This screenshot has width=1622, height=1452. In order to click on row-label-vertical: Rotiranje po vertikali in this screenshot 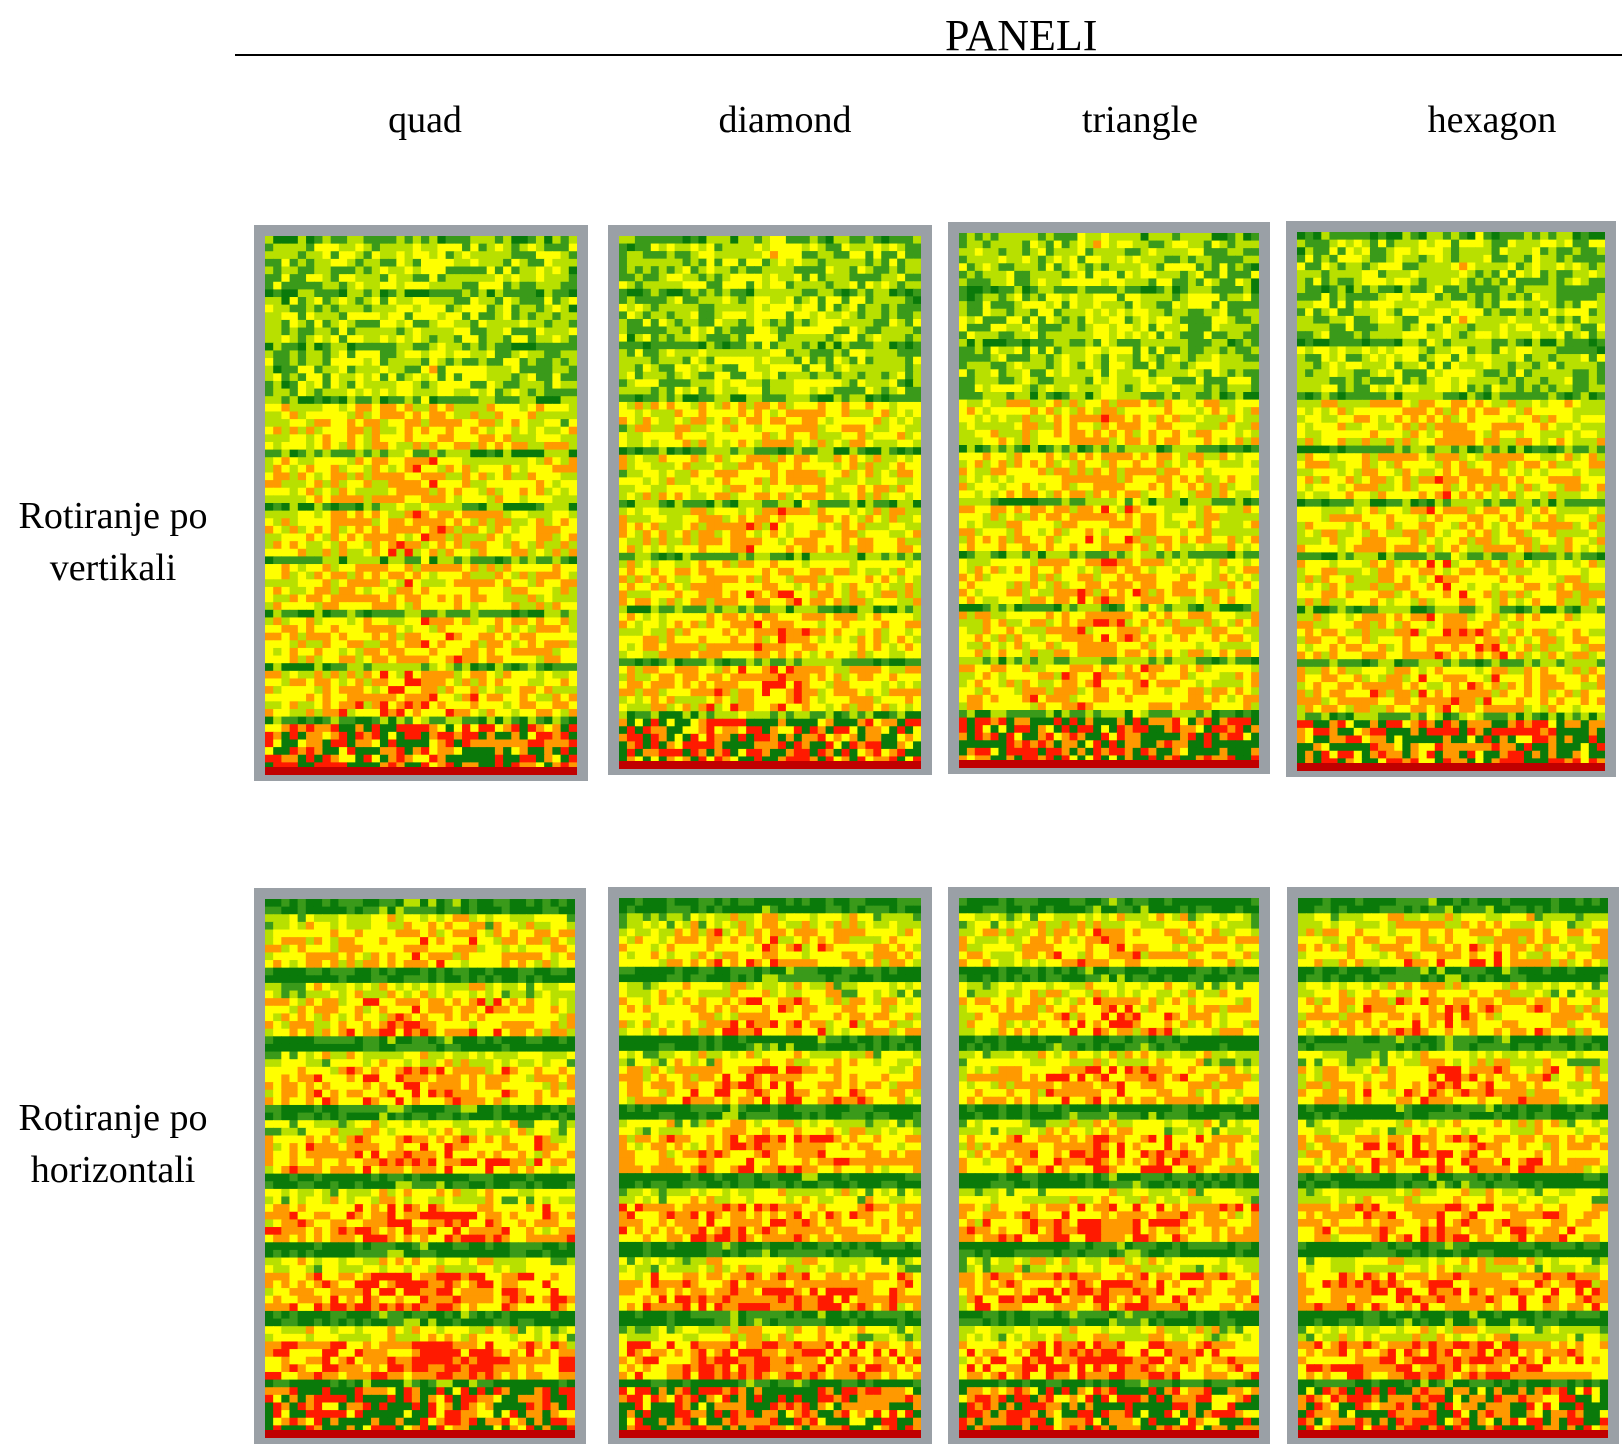, I will do `click(113, 542)`.